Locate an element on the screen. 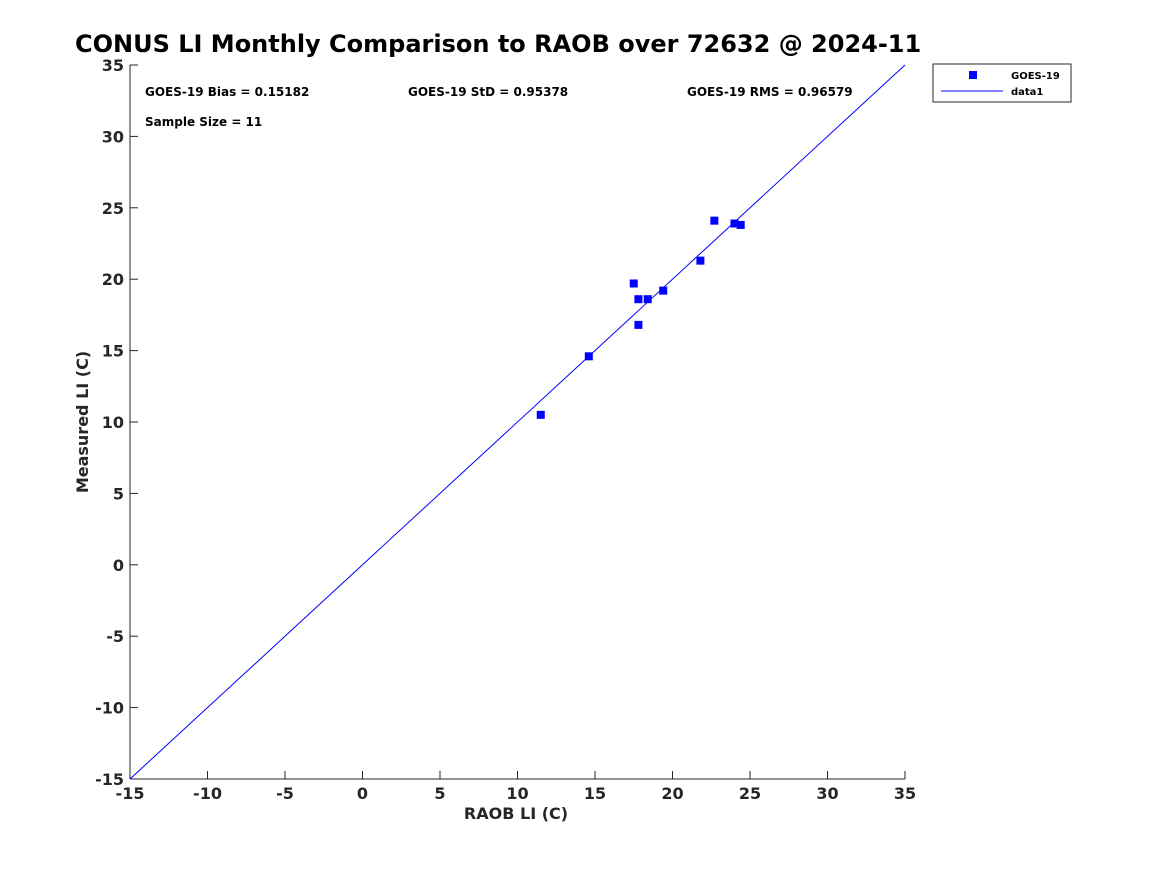  bias-annotation: GOES-19 Bias = 0.15182 is located at coordinates (227, 92).